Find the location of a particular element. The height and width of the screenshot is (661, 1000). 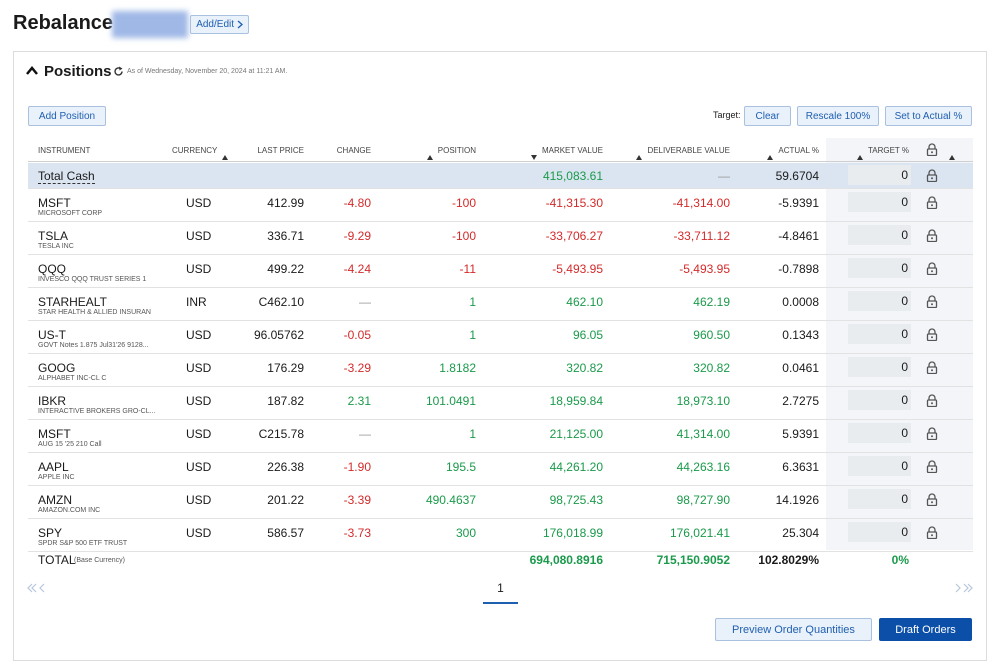

position: 300 is located at coordinates (465, 533).